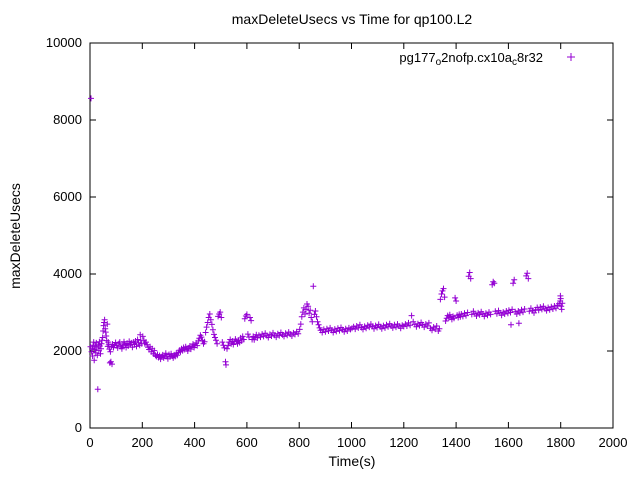  What do you see at coordinates (67, 119) in the screenshot?
I see `svg-text: 8000` at bounding box center [67, 119].